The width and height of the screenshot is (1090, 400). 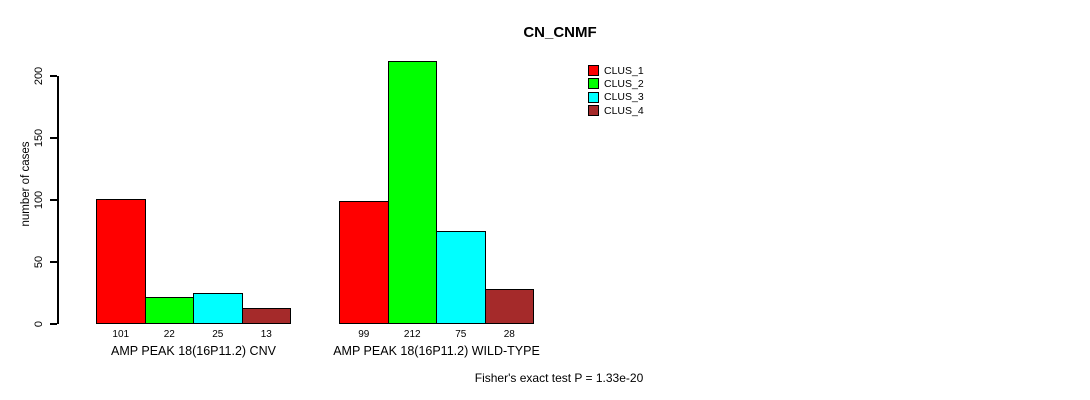 I want to click on bar-clus_3-group2, so click(x=461, y=277).